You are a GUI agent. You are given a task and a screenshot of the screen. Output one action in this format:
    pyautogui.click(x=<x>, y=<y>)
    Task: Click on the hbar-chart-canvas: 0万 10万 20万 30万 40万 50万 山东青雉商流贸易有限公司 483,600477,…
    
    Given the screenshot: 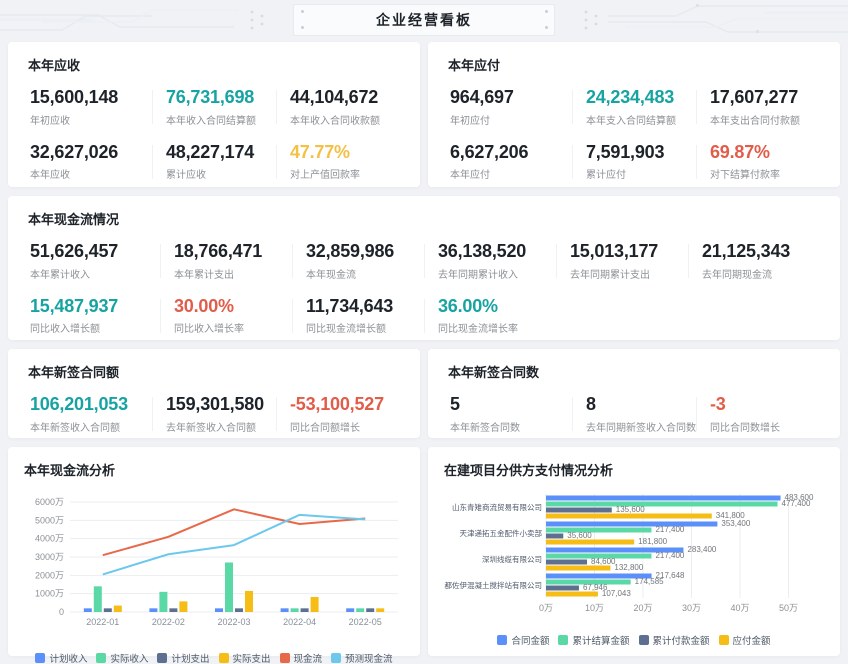 What is the action you would take?
    pyautogui.click(x=625, y=553)
    